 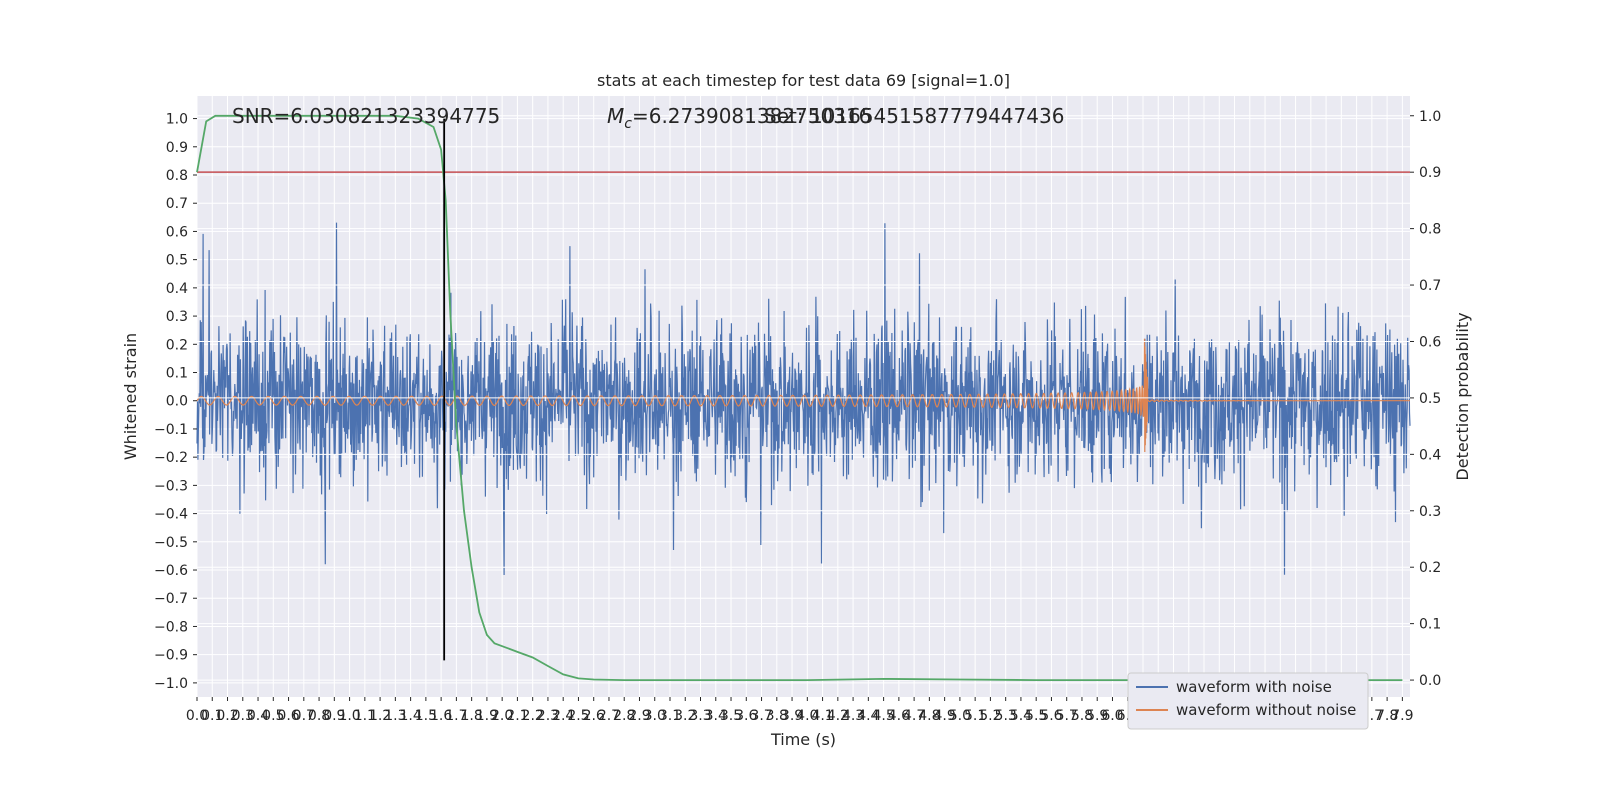 What do you see at coordinates (472, 716) in the screenshot?
I see `x-tick-label: 1.8` at bounding box center [472, 716].